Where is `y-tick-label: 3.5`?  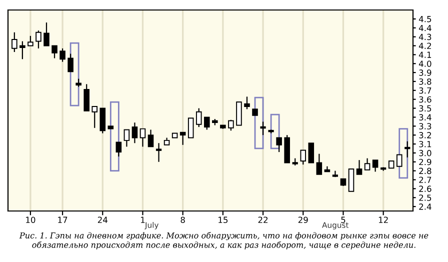 y-tick-label: 3.5 is located at coordinates (425, 108).